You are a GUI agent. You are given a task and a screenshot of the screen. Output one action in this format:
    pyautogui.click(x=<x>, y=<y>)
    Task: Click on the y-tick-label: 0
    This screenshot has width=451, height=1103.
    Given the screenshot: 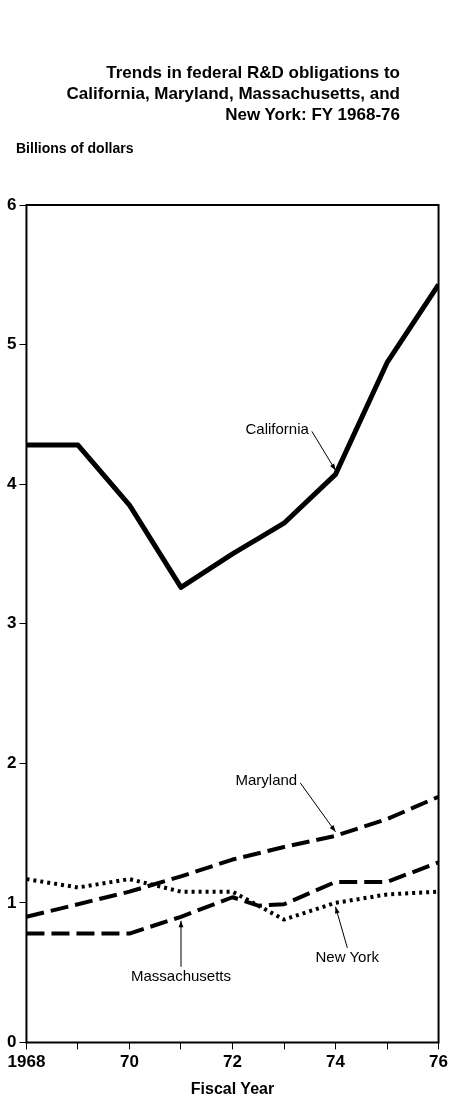 What is the action you would take?
    pyautogui.click(x=11, y=1042)
    